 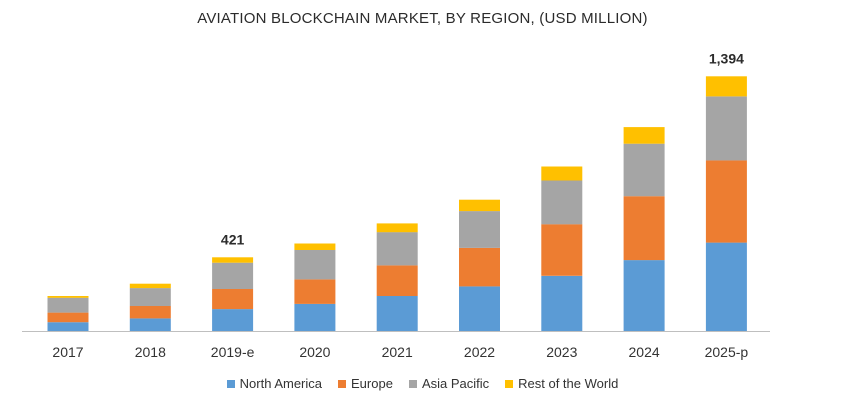 I want to click on legend-item: Asia Pacific, so click(x=449, y=383).